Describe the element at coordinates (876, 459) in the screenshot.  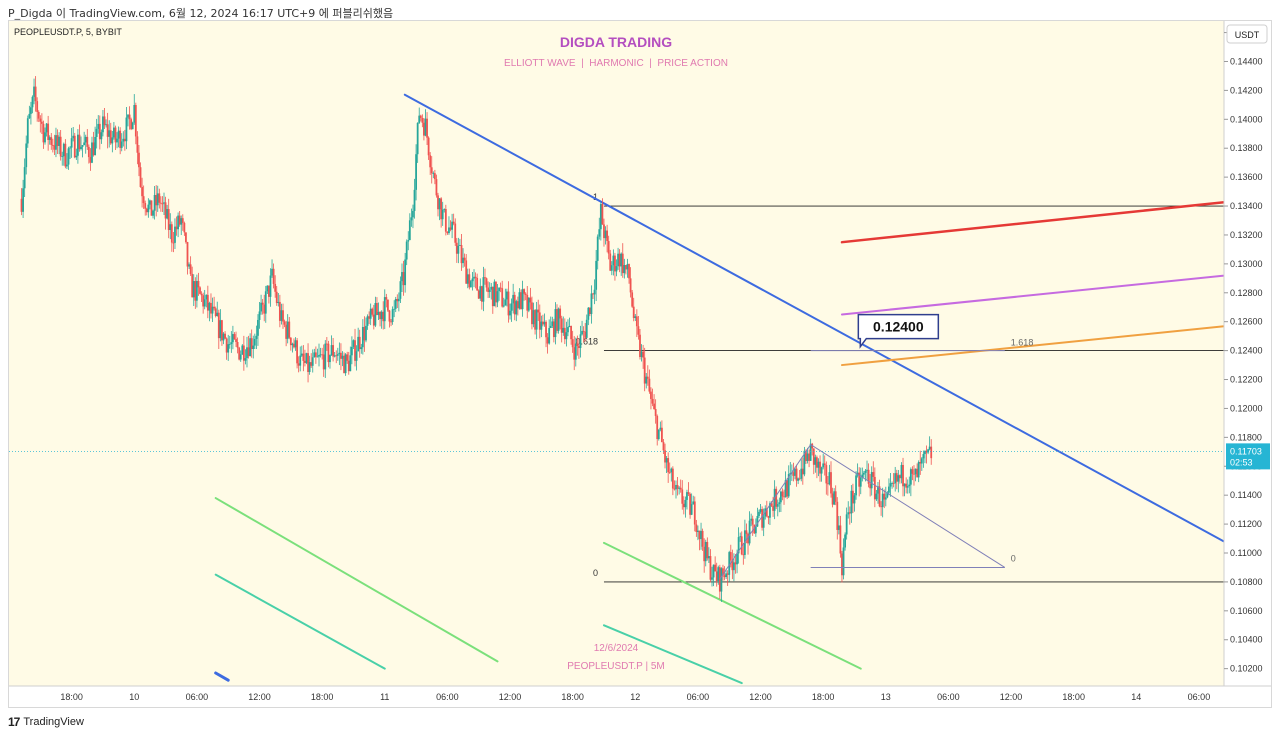
I see `fib-extension: 0 1.618` at that location.